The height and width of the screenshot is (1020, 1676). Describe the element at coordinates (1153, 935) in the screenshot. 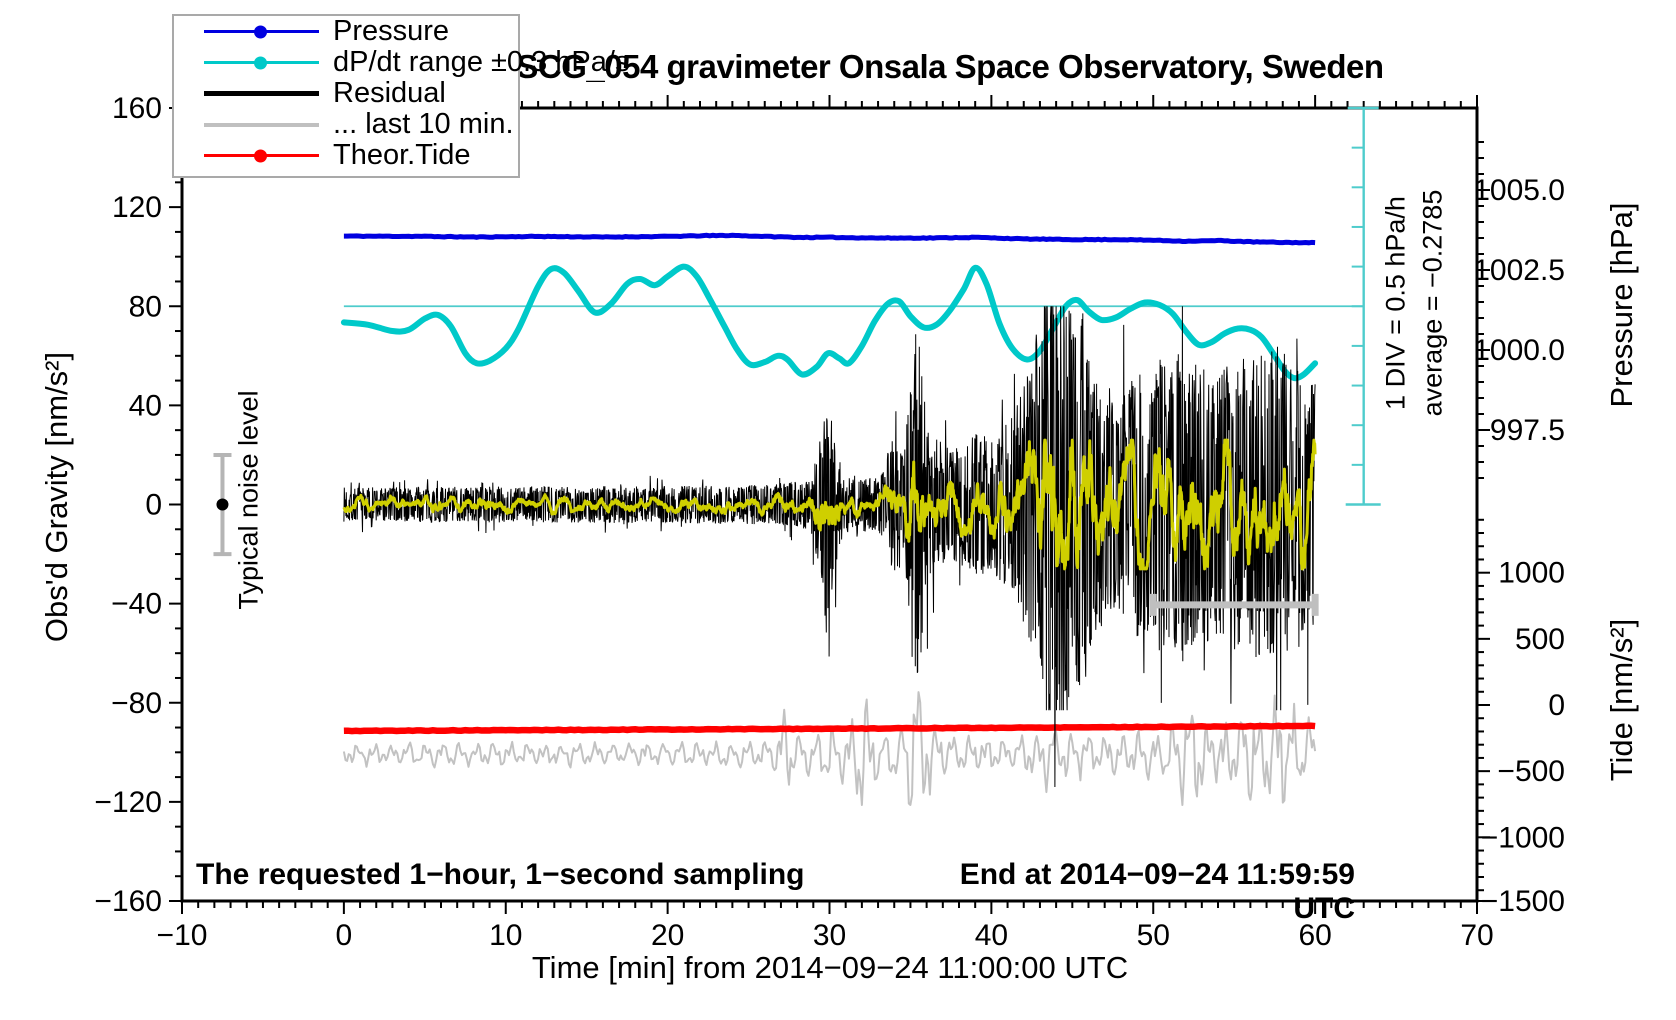

I see `x-tick-label: 50` at that location.